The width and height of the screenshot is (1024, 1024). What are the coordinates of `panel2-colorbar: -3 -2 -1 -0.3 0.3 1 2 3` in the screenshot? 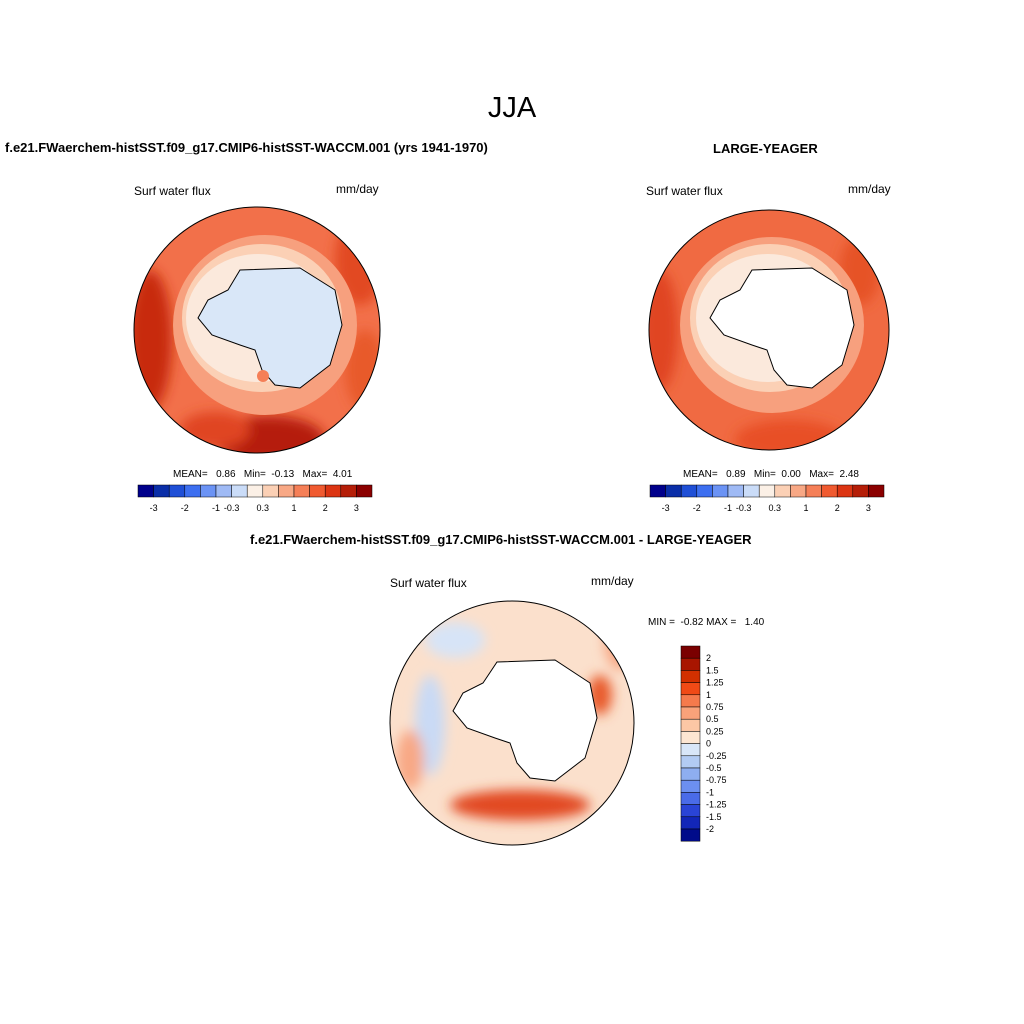 It's located at (767, 498).